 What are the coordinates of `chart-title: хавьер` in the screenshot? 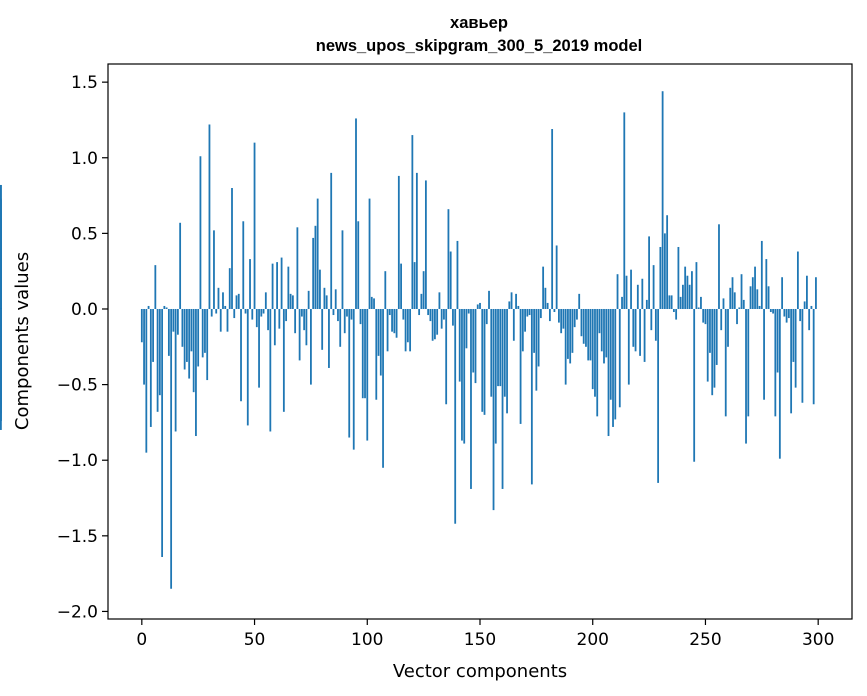 It's located at (479, 23).